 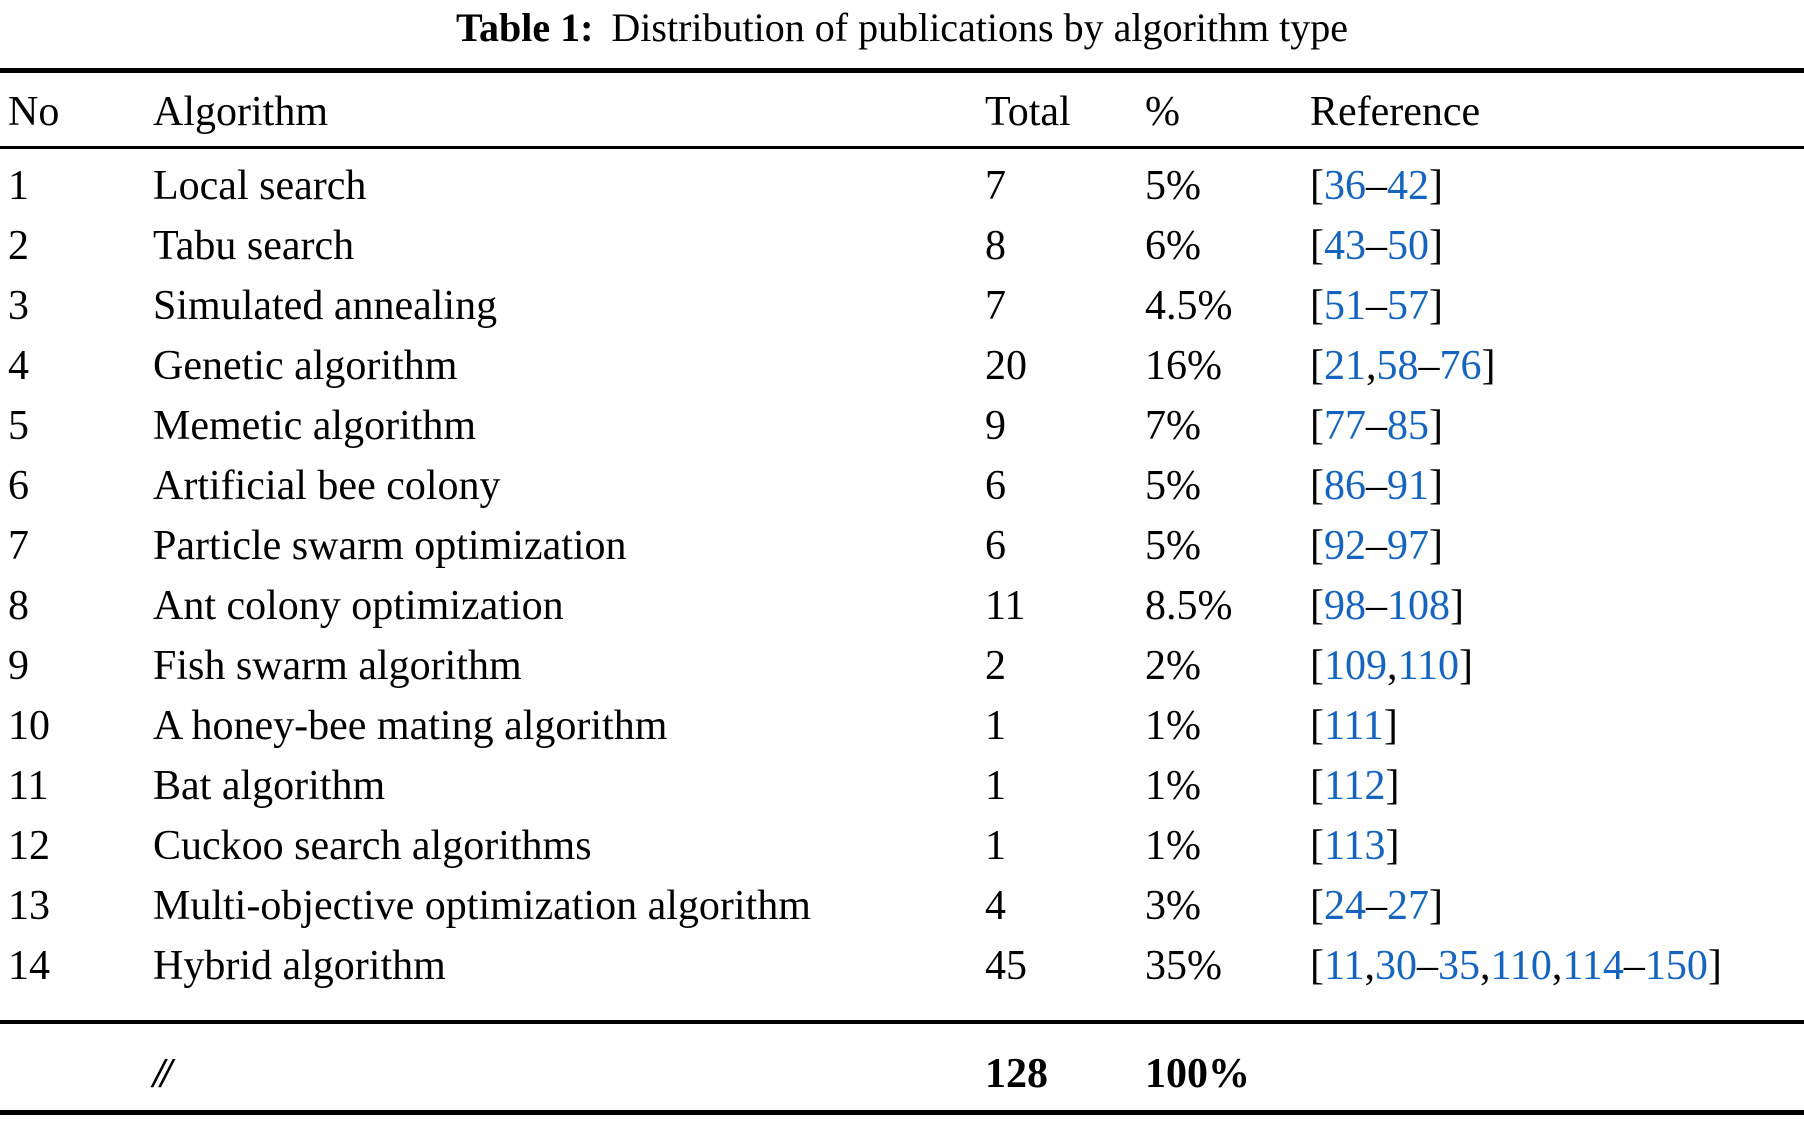 What do you see at coordinates (269, 786) in the screenshot?
I see `algorithm-cell: Bat algorithm` at bounding box center [269, 786].